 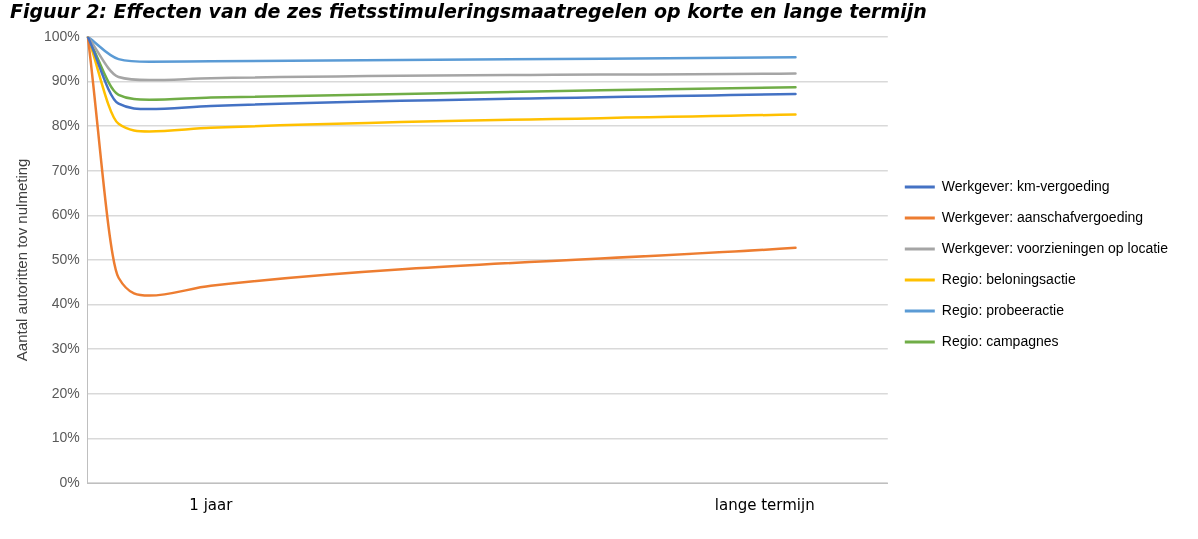 What do you see at coordinates (65, 214) in the screenshot?
I see `y-tick-label: 60%` at bounding box center [65, 214].